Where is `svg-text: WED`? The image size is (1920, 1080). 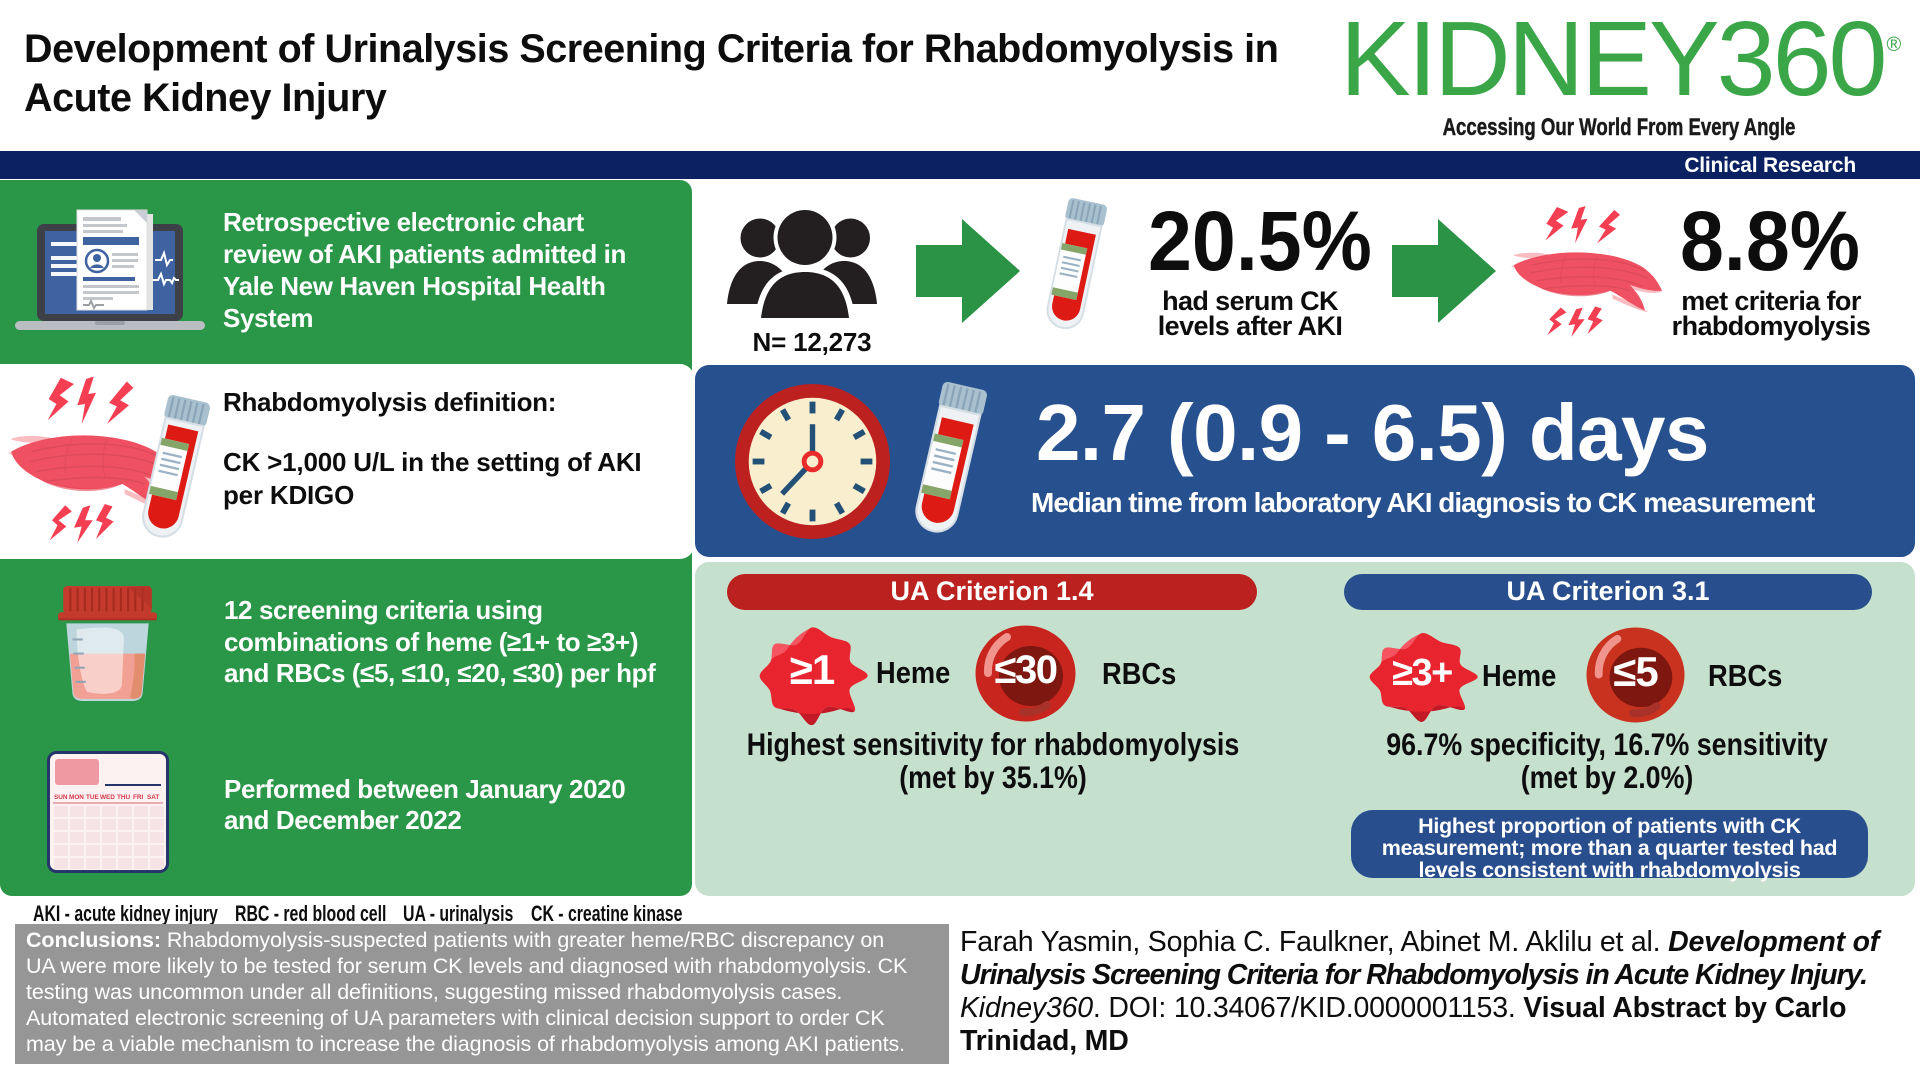
svg-text: WED is located at coordinates (107, 797).